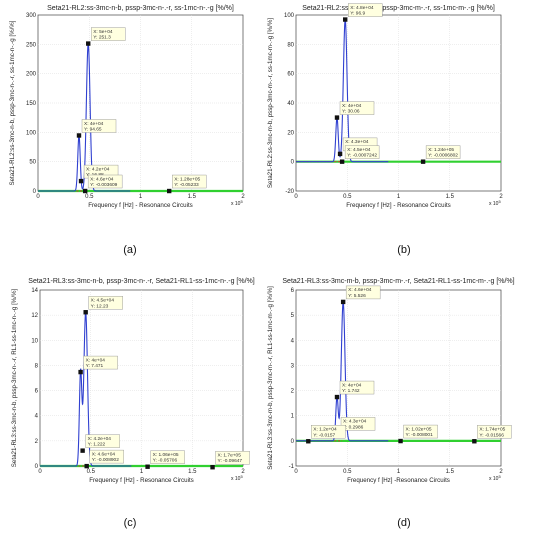 The image size is (534, 550). I want to click on datatip: X: 4e+04Y: 7.471, so click(100, 362).